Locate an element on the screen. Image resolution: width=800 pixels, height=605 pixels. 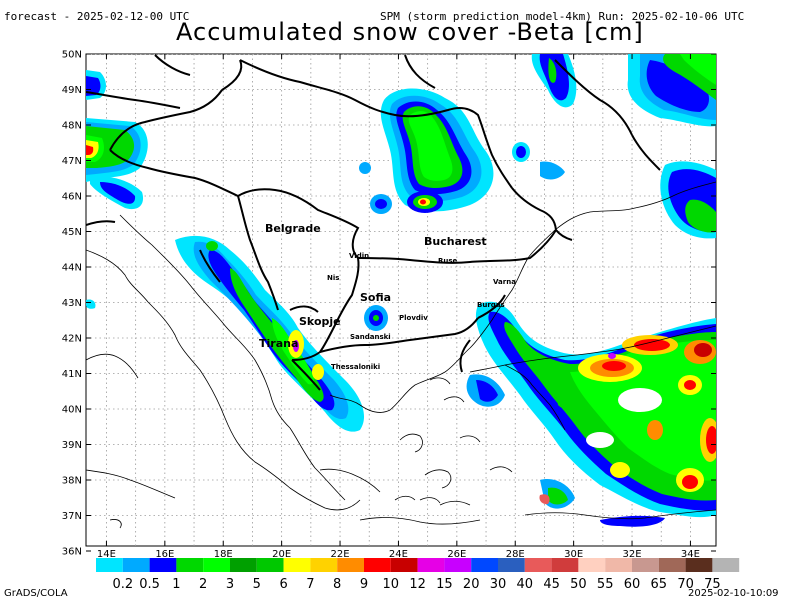
lat-tick-label: 38N is located at coordinates (72, 481).